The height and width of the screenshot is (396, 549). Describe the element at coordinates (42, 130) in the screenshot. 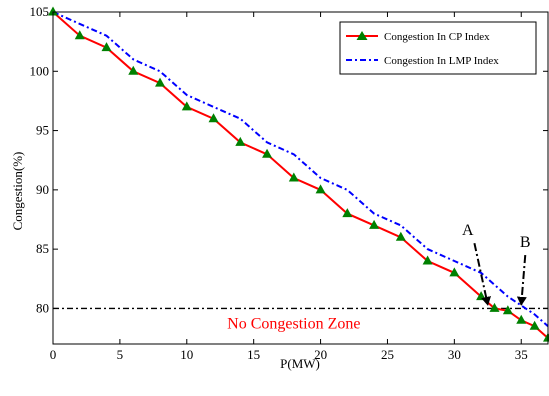

I see `y-tick-label: 95` at that location.